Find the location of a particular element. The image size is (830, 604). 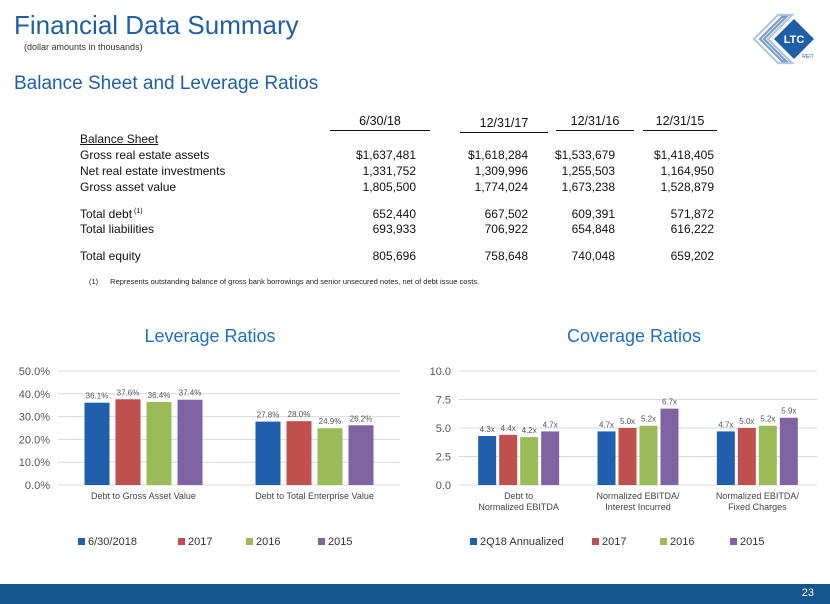

table-cell: 667,502 is located at coordinates (506, 214).